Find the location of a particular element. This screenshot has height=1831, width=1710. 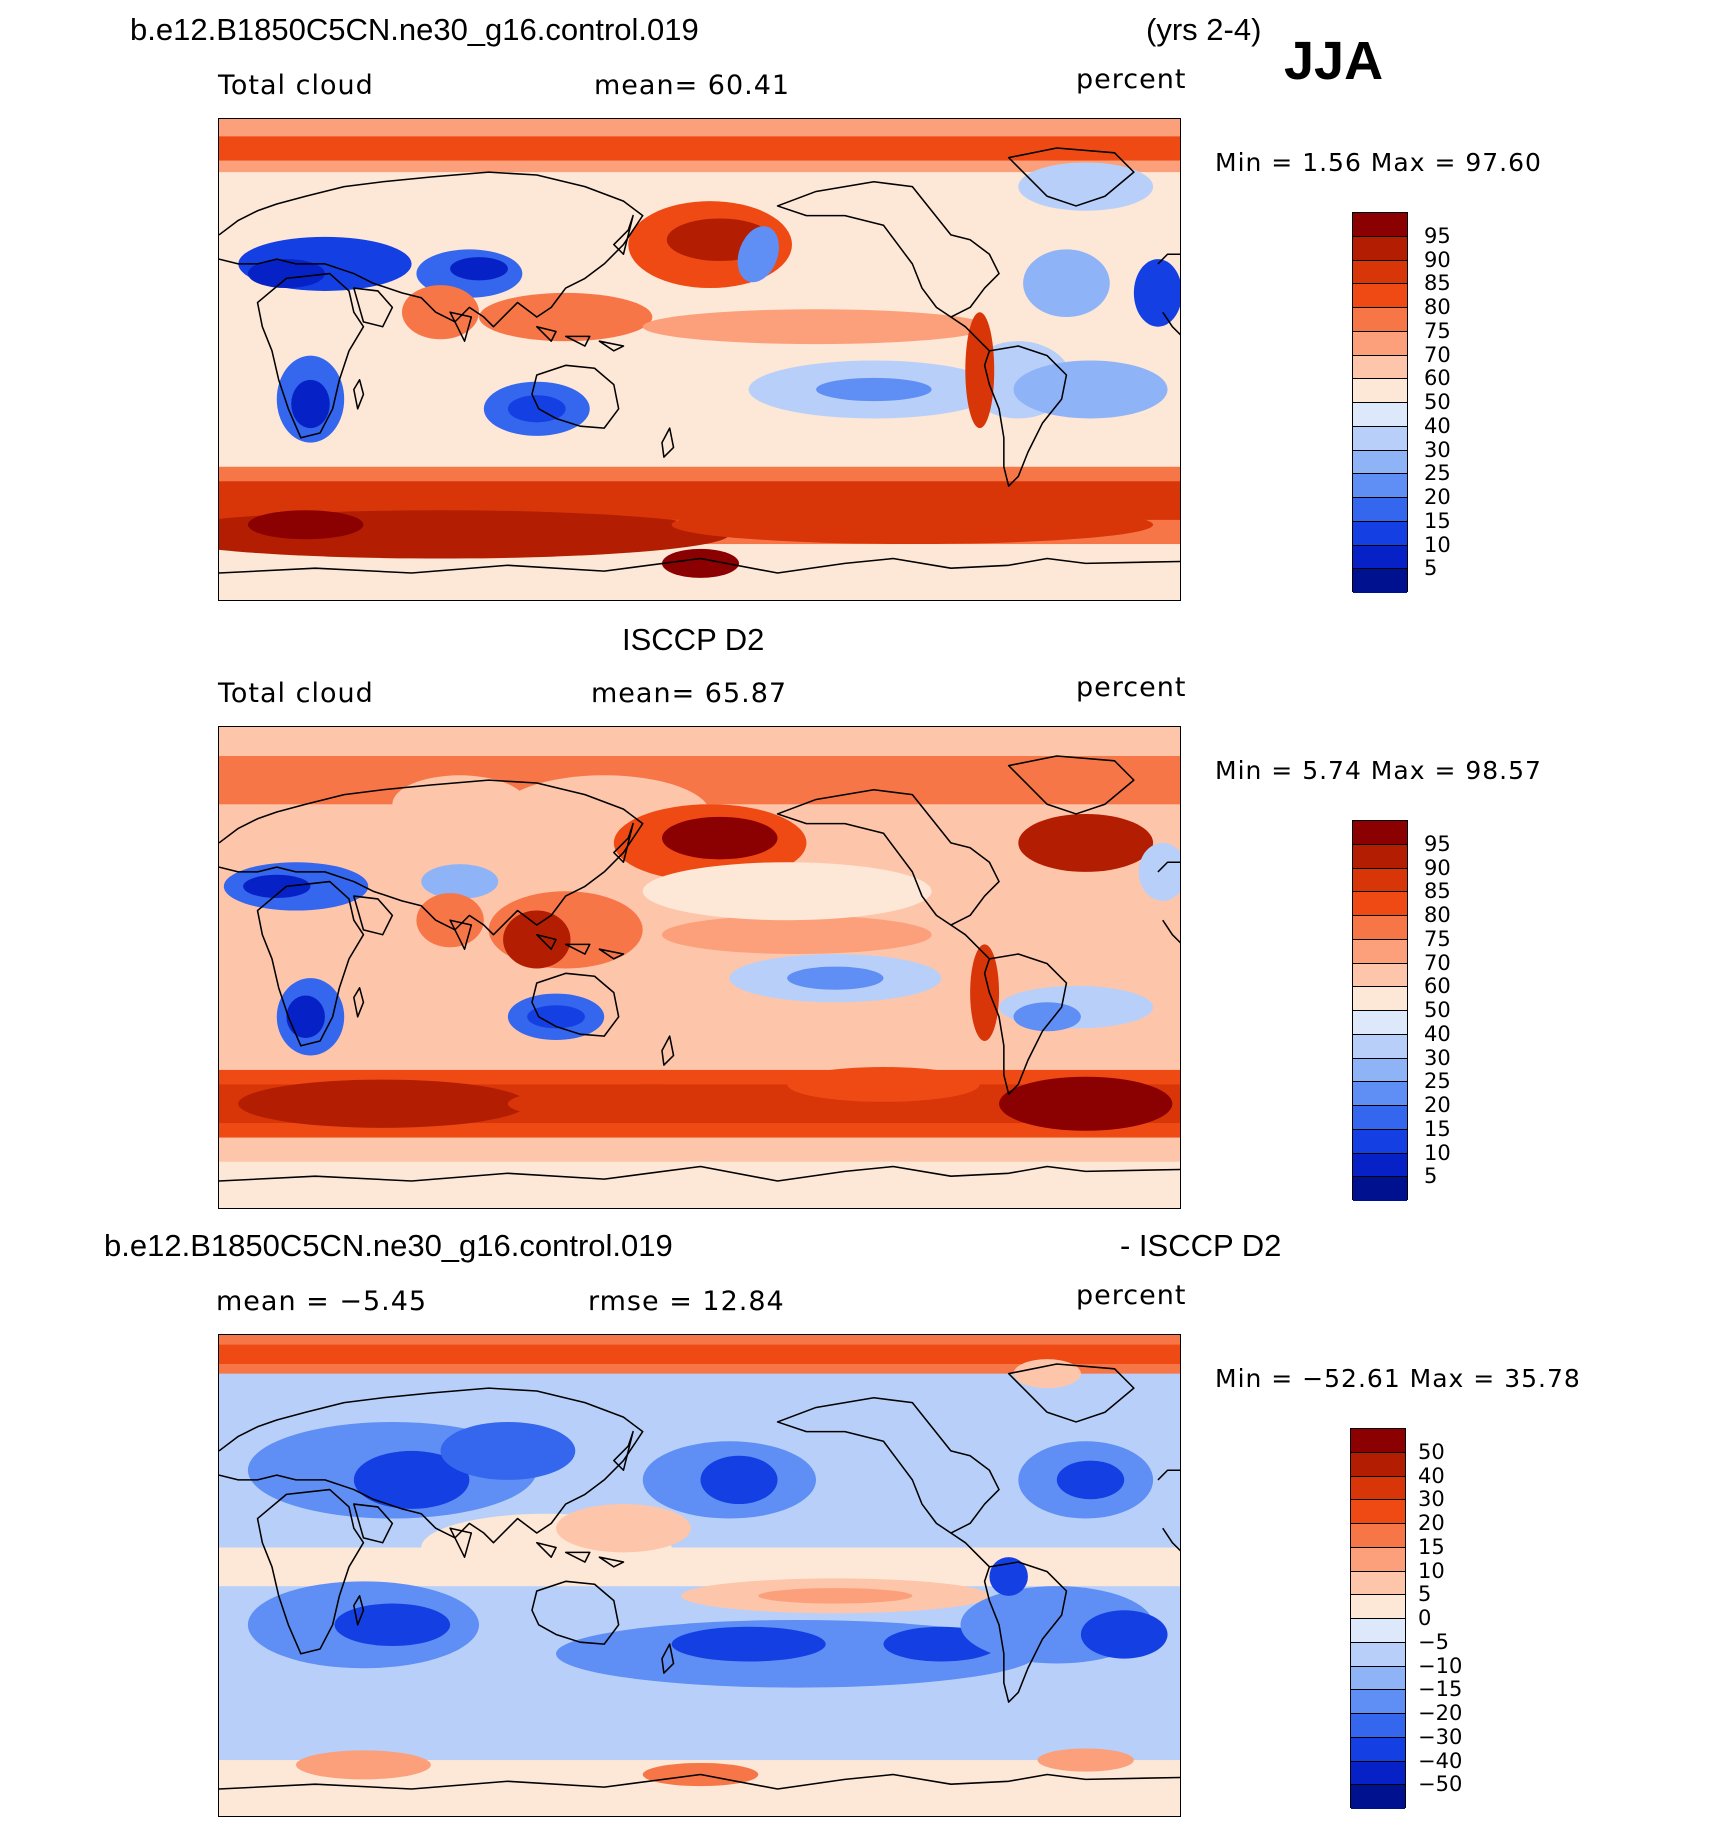

panel1-minmax: Min = 1.56 Max = 97.60 is located at coordinates (1378, 162).